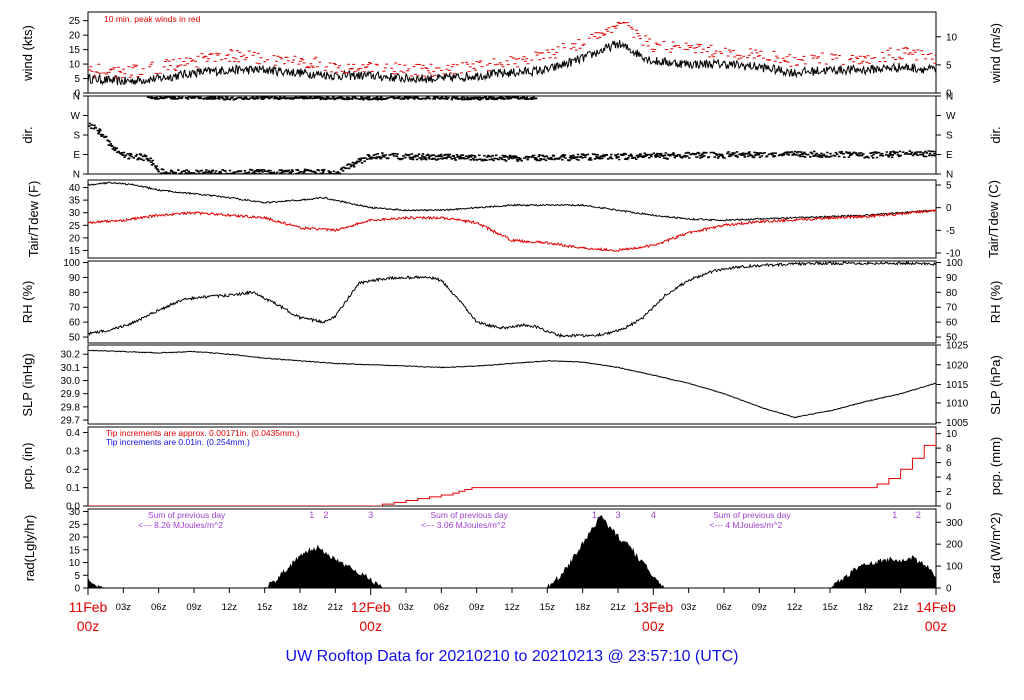 Image resolution: width=1024 pixels, height=700 pixels. I want to click on dir-ytick-right-label: S, so click(949, 136).